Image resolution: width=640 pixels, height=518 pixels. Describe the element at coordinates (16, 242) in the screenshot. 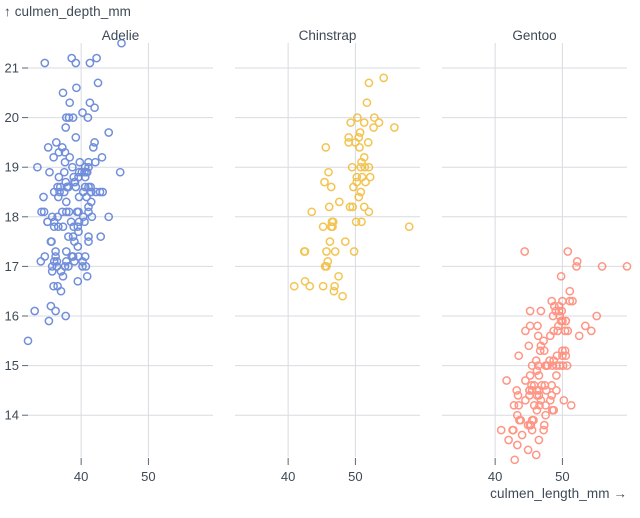

I see `y-axis: 14 15 16 17 18 19 20 21` at that location.